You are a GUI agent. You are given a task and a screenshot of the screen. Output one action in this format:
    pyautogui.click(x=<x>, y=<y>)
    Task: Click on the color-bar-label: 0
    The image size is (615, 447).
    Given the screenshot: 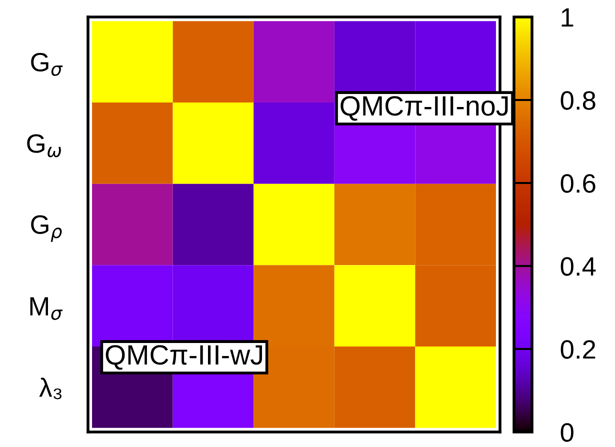 What is the action you would take?
    pyautogui.click(x=567, y=432)
    